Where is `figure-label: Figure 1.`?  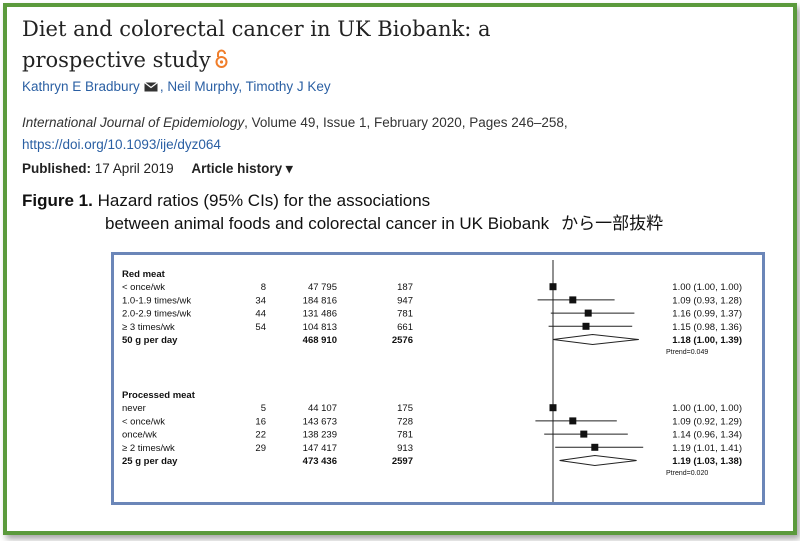 figure-label: Figure 1. is located at coordinates (57, 200).